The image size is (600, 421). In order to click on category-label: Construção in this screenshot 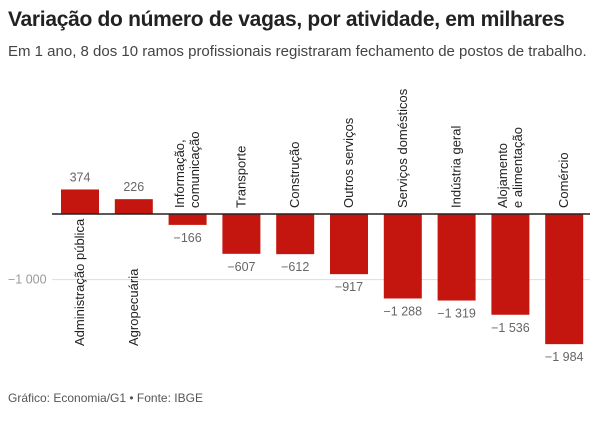, I will do `click(294, 175)`.